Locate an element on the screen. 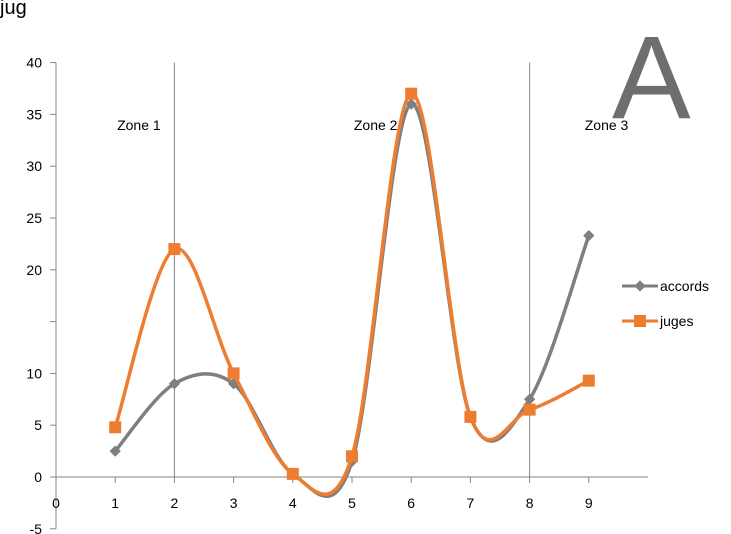 The height and width of the screenshot is (534, 731). y-tick-label: 20 is located at coordinates (34, 270).